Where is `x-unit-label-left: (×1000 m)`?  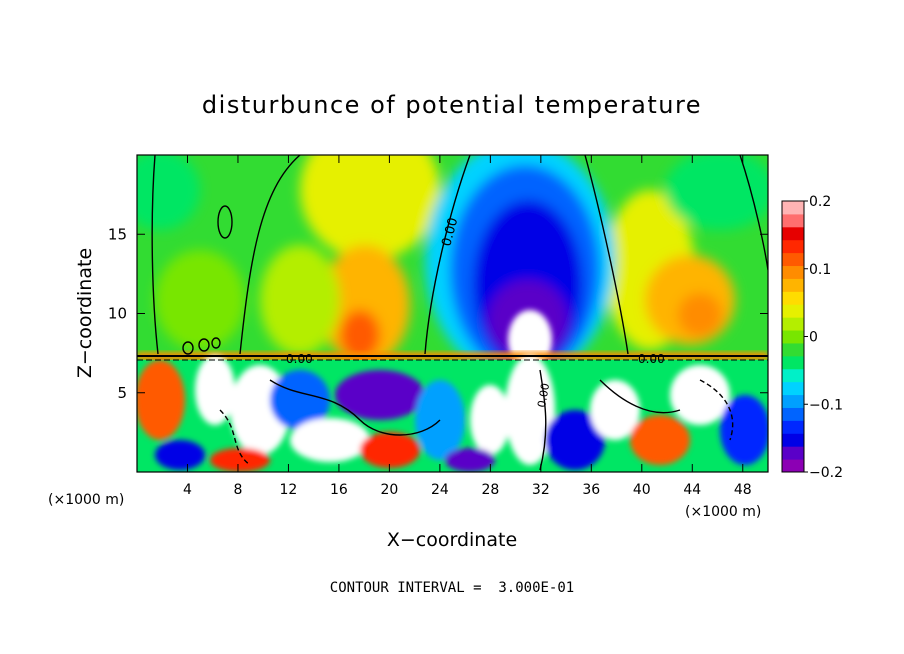 x-unit-label-left: (×1000 m) is located at coordinates (86, 500).